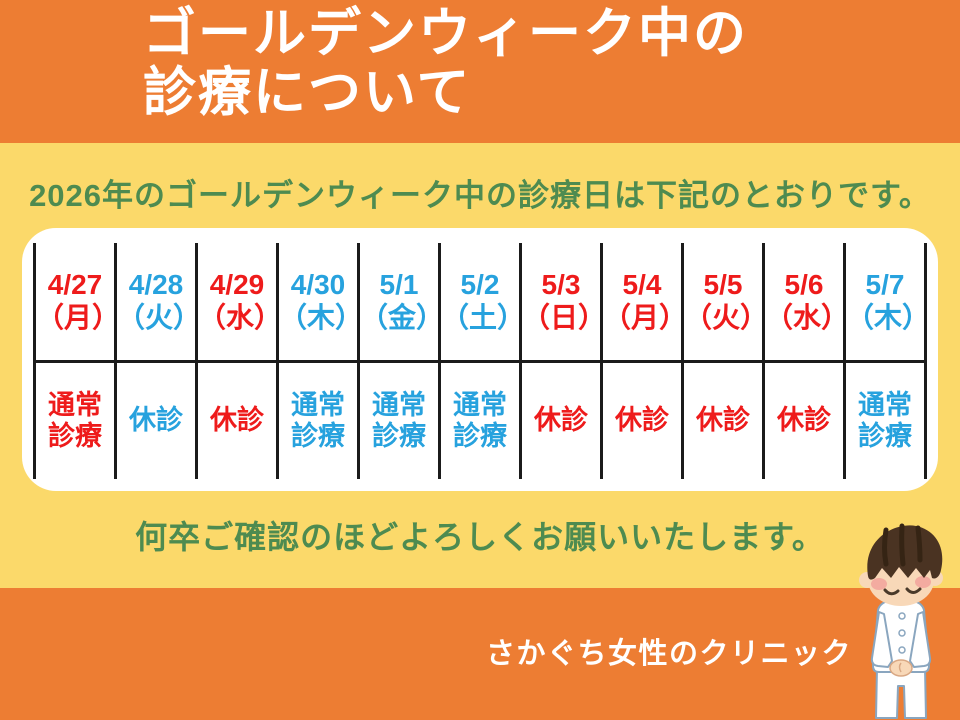 This screenshot has width=960, height=720. What do you see at coordinates (723, 284) in the screenshot?
I see `date-label: 5/5` at bounding box center [723, 284].